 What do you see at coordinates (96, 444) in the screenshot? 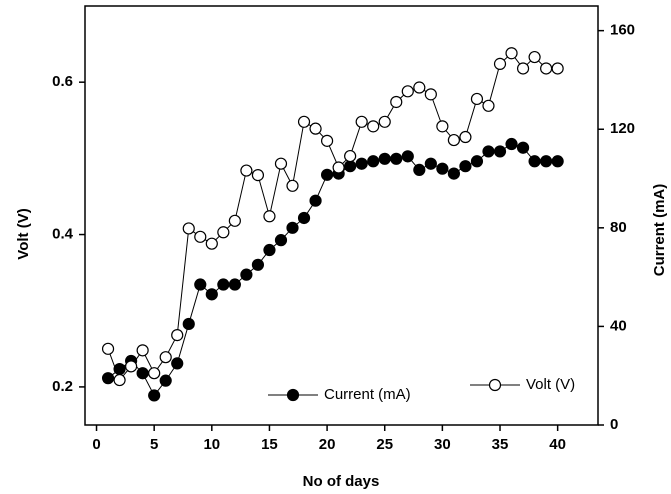
I see `x-tick-label: 0` at bounding box center [96, 444].